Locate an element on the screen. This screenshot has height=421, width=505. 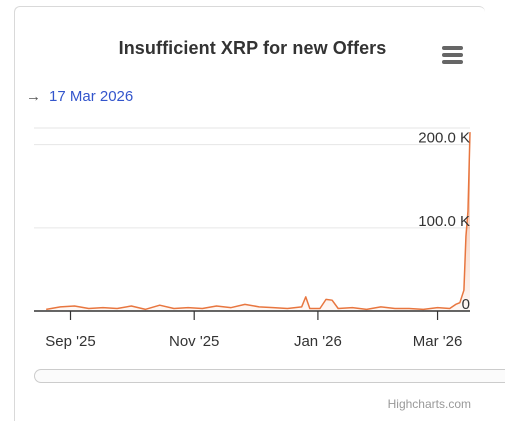
scrollbar-track is located at coordinates (269, 376).